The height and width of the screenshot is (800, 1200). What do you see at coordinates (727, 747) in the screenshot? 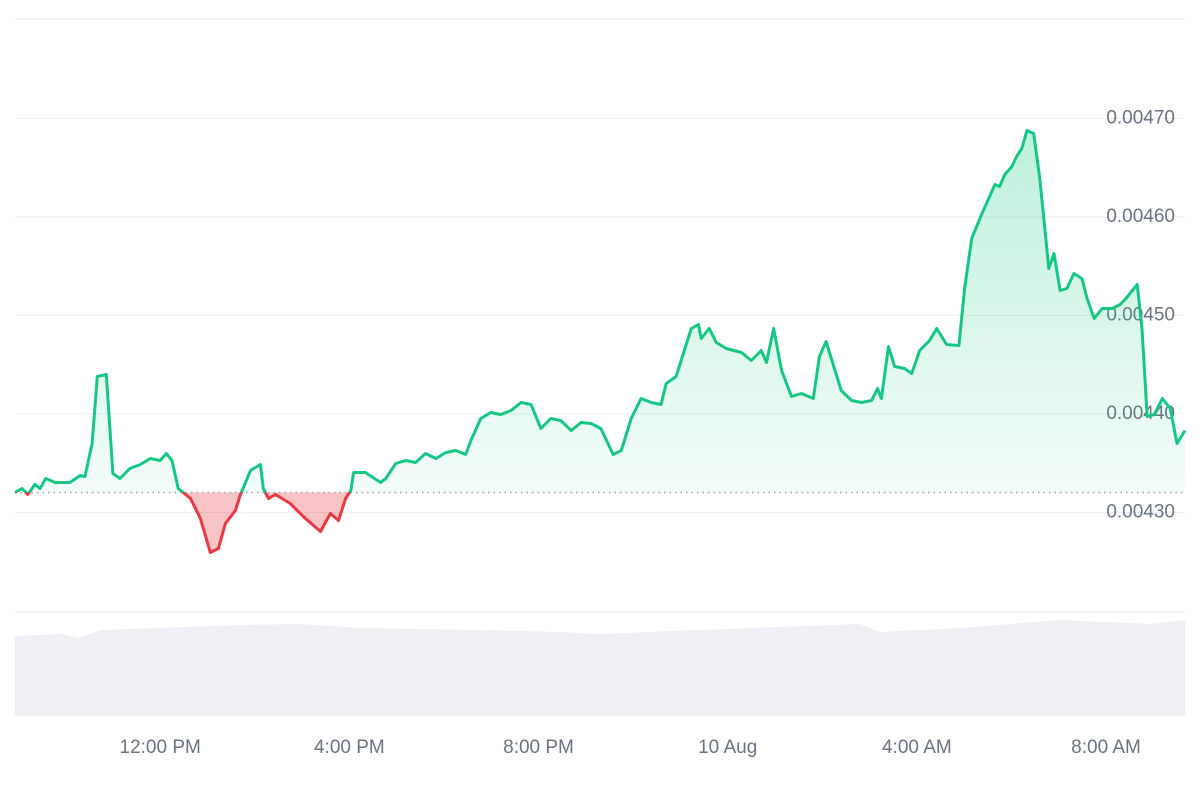
I see `x-tick-label: 10 Aug` at bounding box center [727, 747].